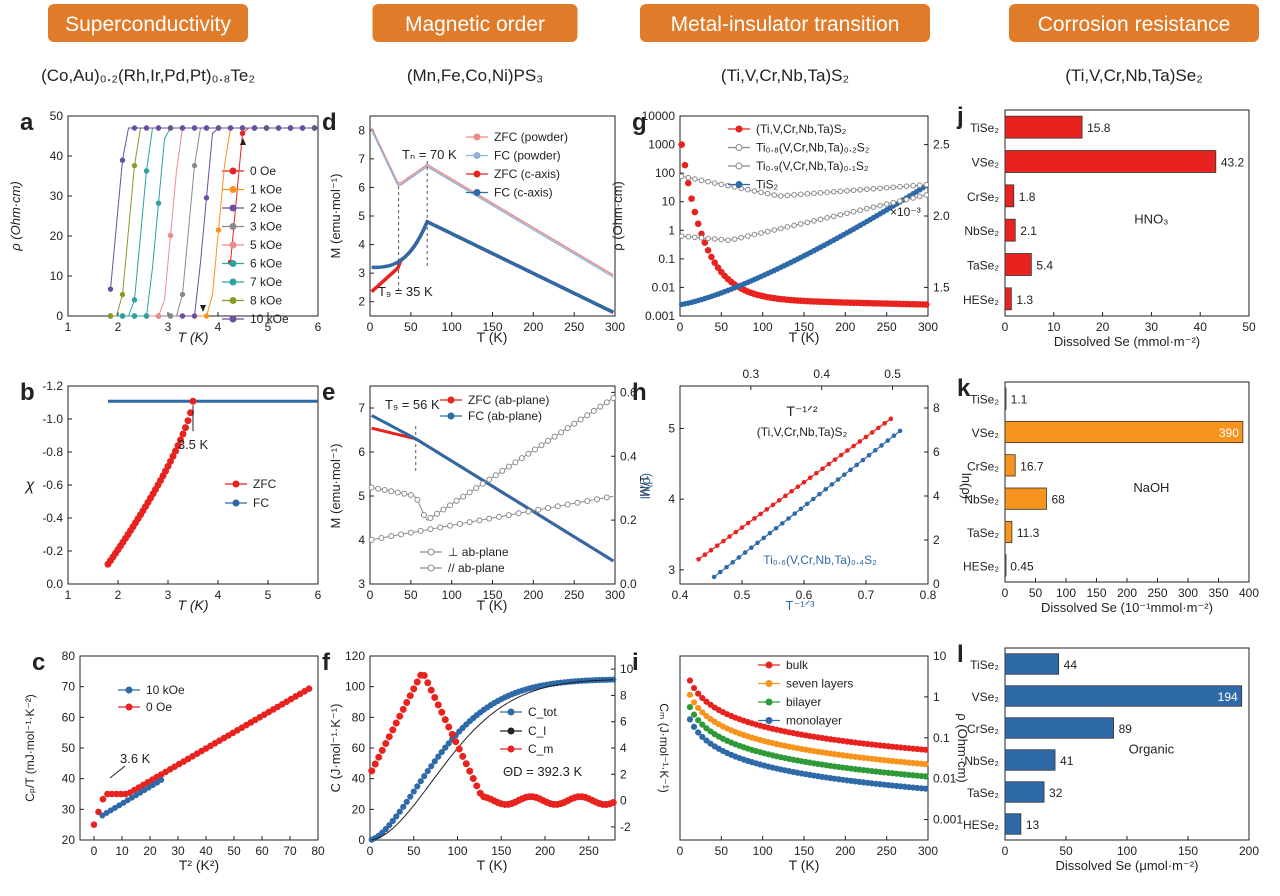  What do you see at coordinates (146, 316) in the screenshot?
I see `panel-a-series-5-point` at bounding box center [146, 316].